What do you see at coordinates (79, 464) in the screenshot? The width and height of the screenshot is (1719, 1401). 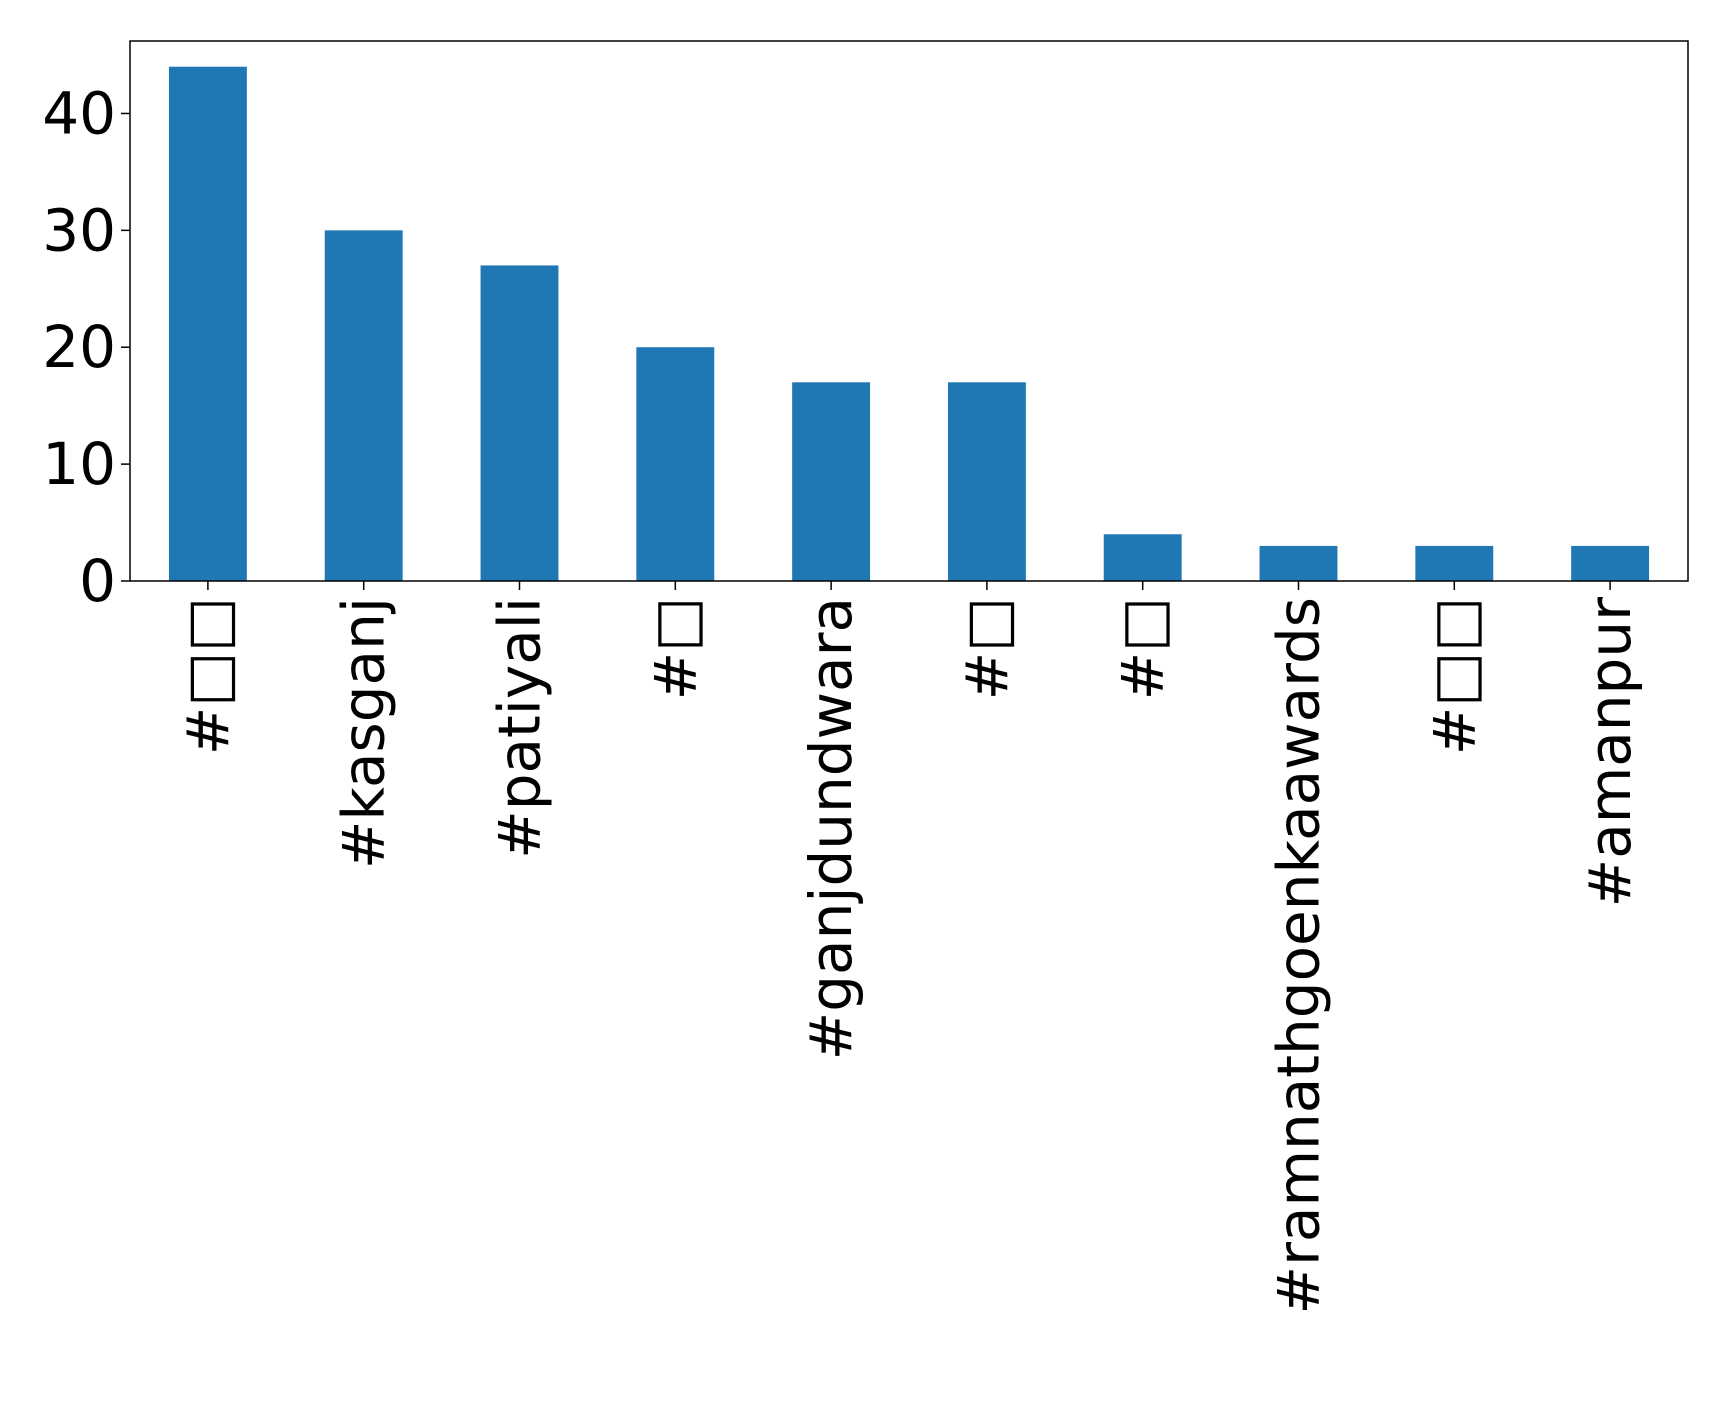 I see `y-tick-label-1: 10` at bounding box center [79, 464].